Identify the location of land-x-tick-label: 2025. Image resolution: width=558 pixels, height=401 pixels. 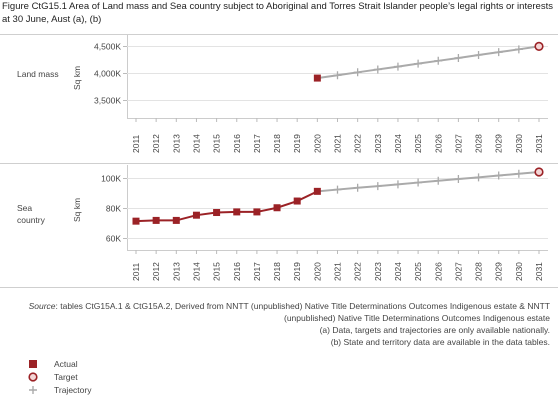
(418, 143).